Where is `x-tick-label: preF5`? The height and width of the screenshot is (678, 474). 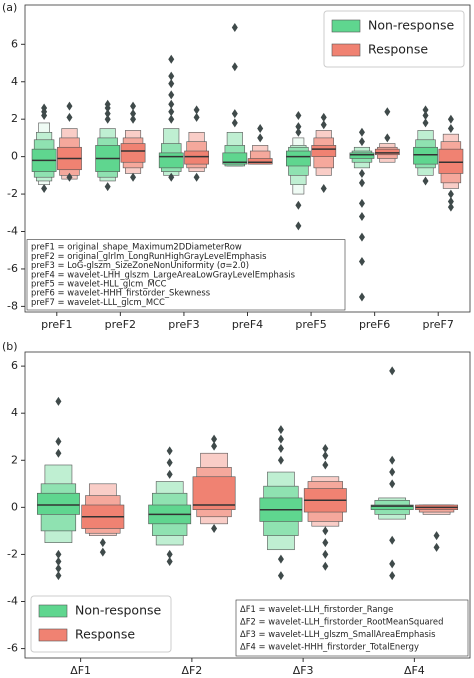
x-tick-label: preF5 is located at coordinates (310, 324).